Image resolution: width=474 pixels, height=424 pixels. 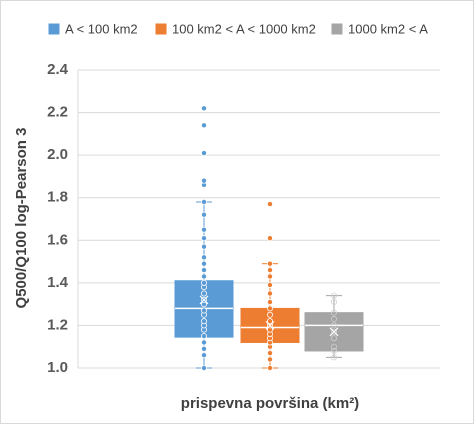 What do you see at coordinates (270, 403) in the screenshot?
I see `x-axis-title: prispevna površina (km²)` at bounding box center [270, 403].